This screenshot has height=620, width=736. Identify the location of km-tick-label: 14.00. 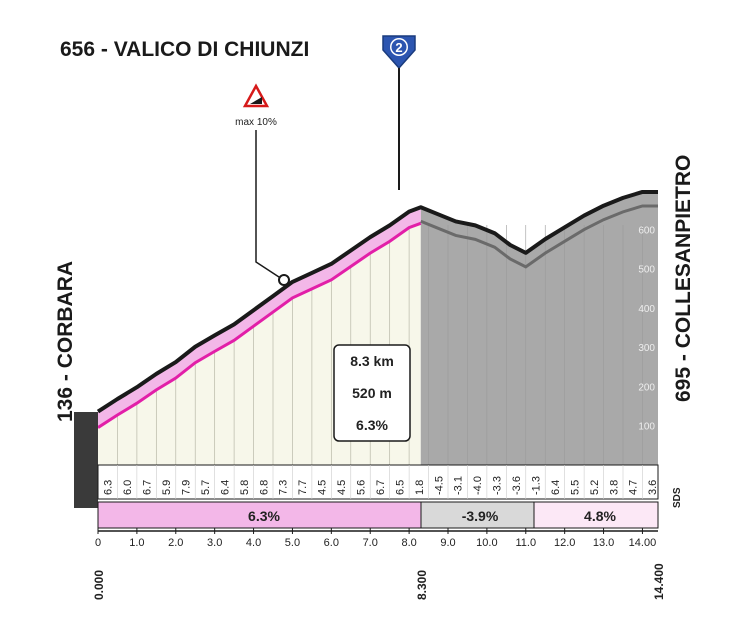
(643, 543).